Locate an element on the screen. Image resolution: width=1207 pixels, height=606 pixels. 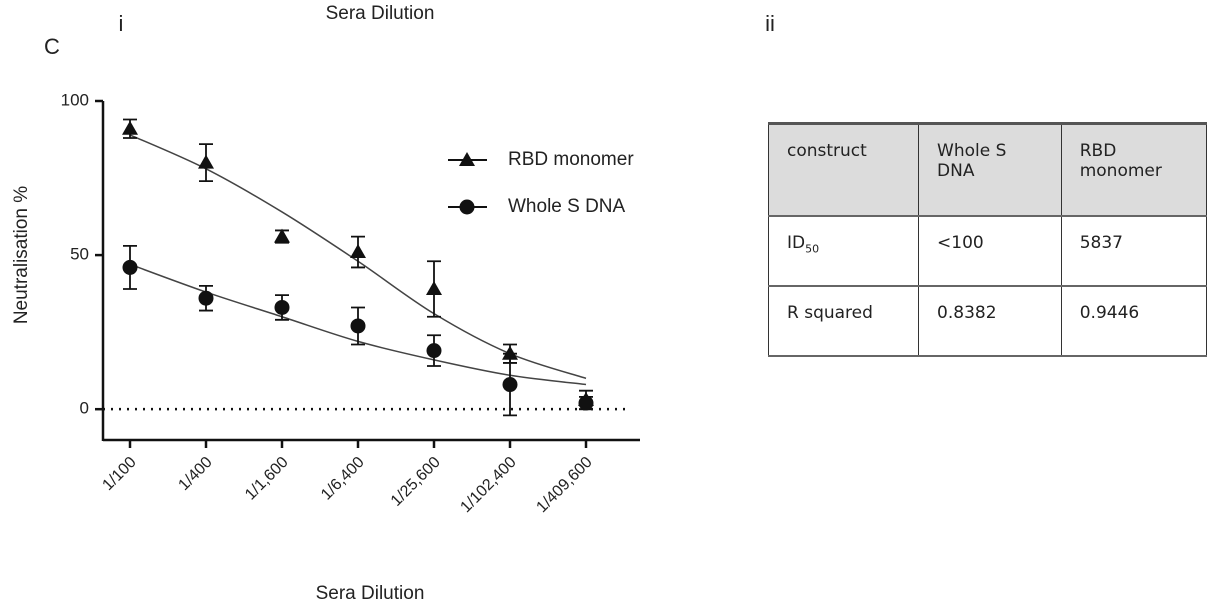
table-cell: 5837 is located at coordinates (1133, 251).